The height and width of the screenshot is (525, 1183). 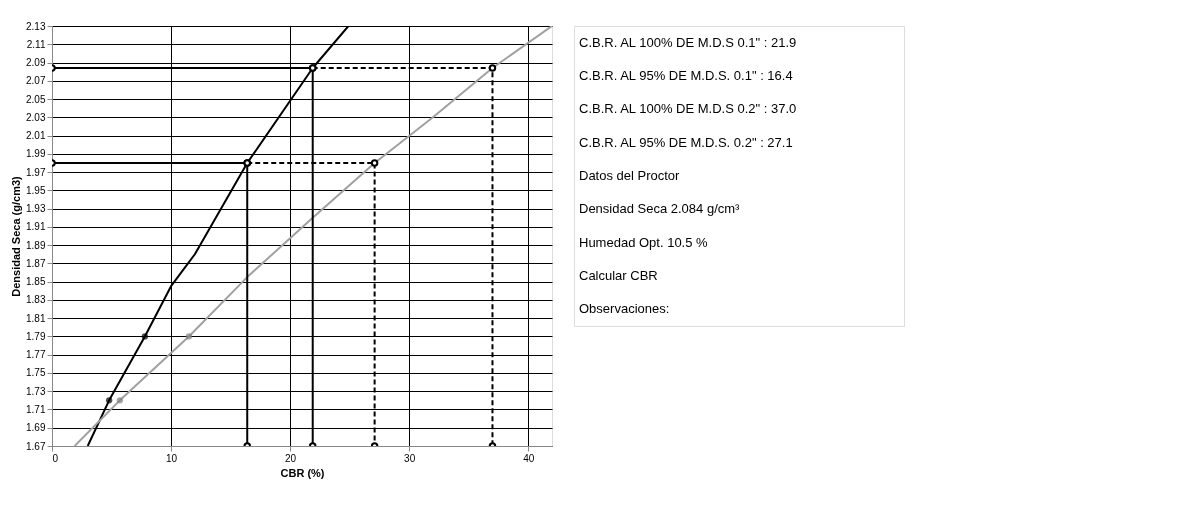 I want to click on y-tick-label: 2.09, so click(x=36, y=63).